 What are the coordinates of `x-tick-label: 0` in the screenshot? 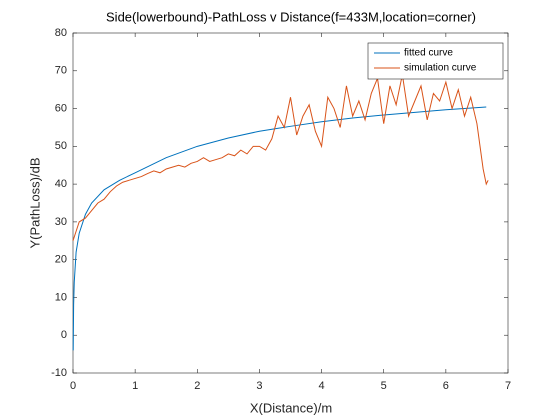 It's located at (73, 386).